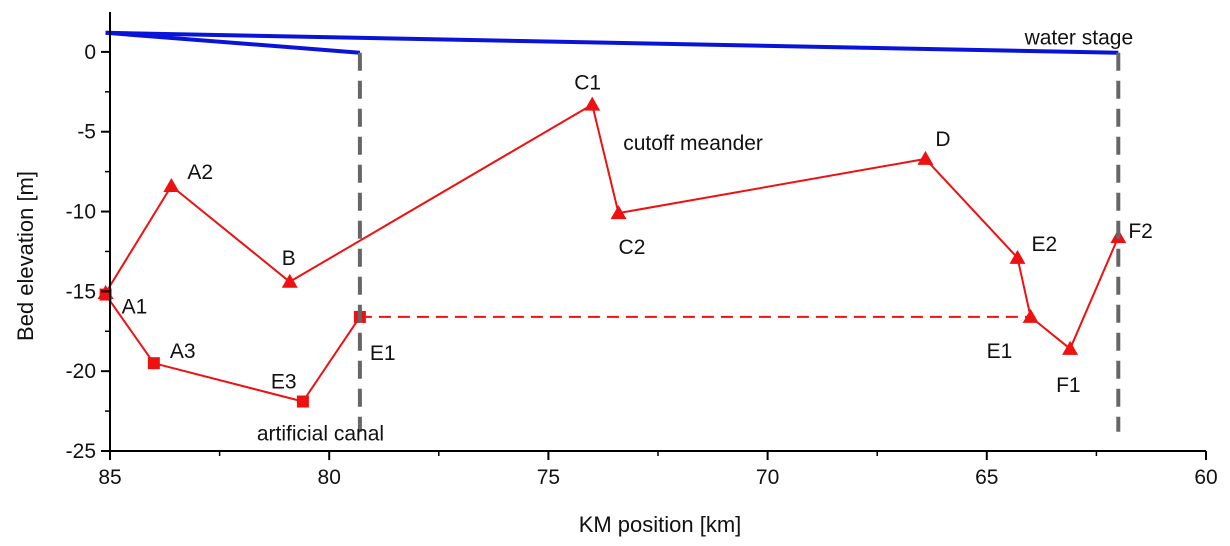 The width and height of the screenshot is (1230, 546). What do you see at coordinates (232, 348) in the screenshot?
I see `series-line-artificial-canal-bed` at bounding box center [232, 348].